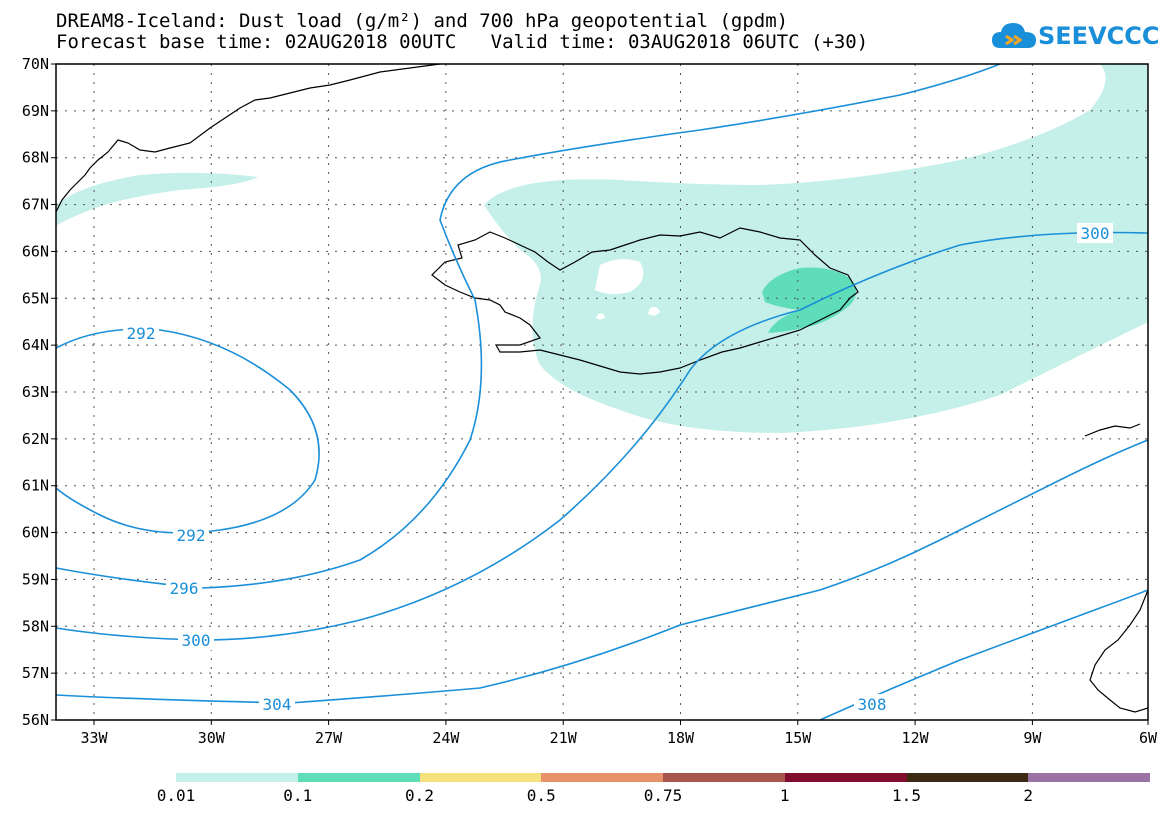  Describe the element at coordinates (809, 300) in the screenshot. I see `dust-area-high` at that location.